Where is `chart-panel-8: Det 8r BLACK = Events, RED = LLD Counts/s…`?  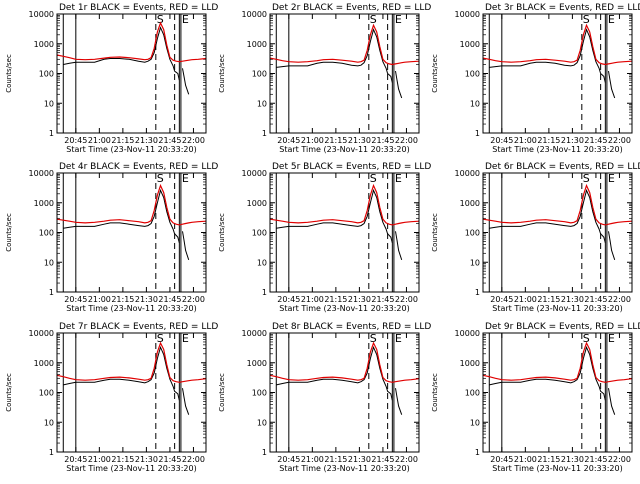
chart-panel-8: Det 8r BLACK = Events, RED = LLD Counts/s… is located at coordinates (324, 397).